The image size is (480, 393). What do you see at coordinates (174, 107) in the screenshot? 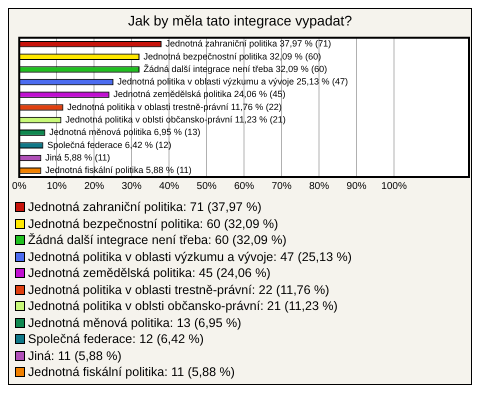
I see `category-label: Jednotná politika v oblasti trestně-právní 11,76 % (22)` at bounding box center [174, 107].